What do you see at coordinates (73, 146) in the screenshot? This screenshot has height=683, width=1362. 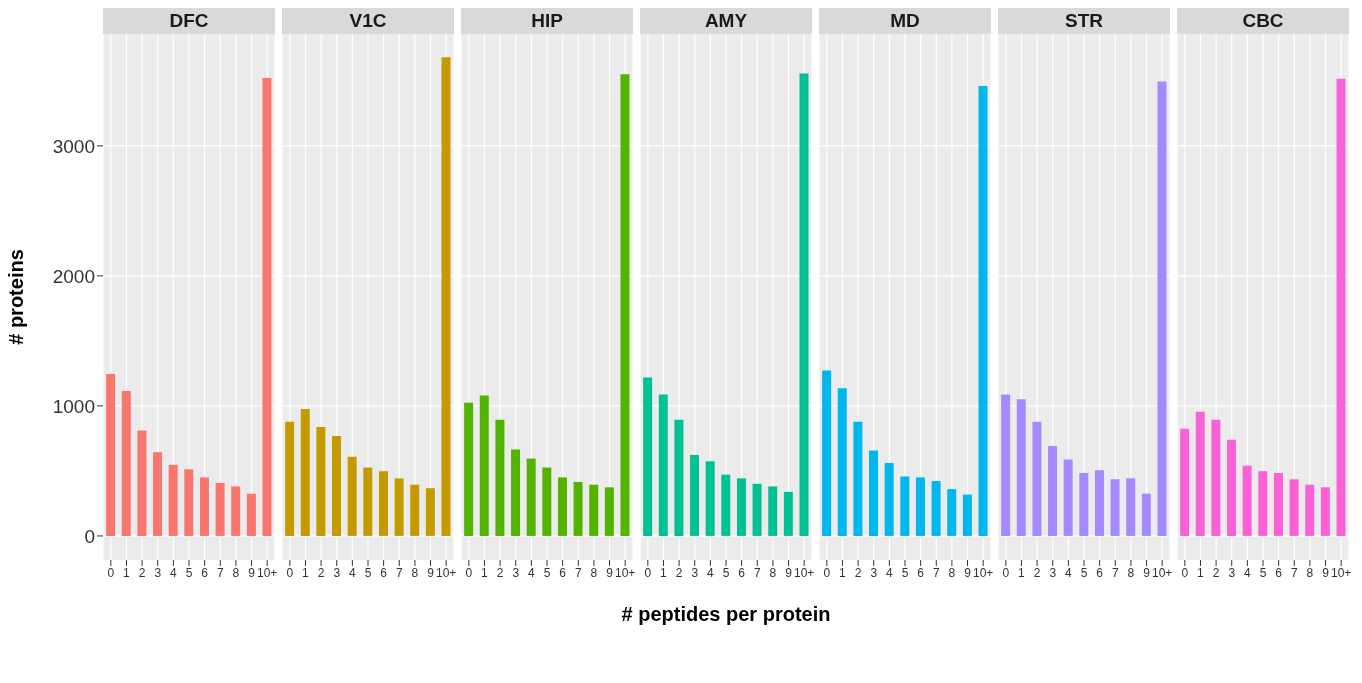 I see `y-tick-label: 3000` at bounding box center [73, 146].